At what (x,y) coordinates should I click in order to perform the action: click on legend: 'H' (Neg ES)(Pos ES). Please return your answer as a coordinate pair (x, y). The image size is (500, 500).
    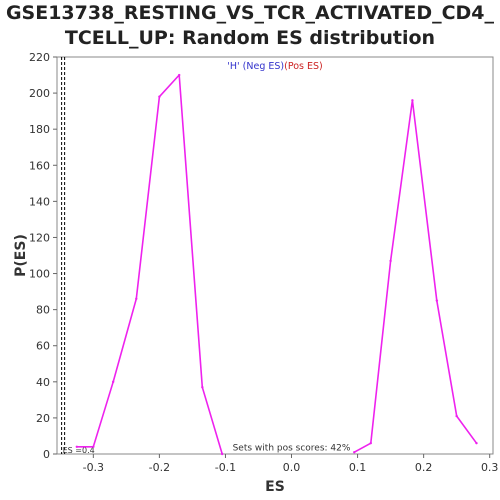
    Looking at the image, I should click on (274, 66).